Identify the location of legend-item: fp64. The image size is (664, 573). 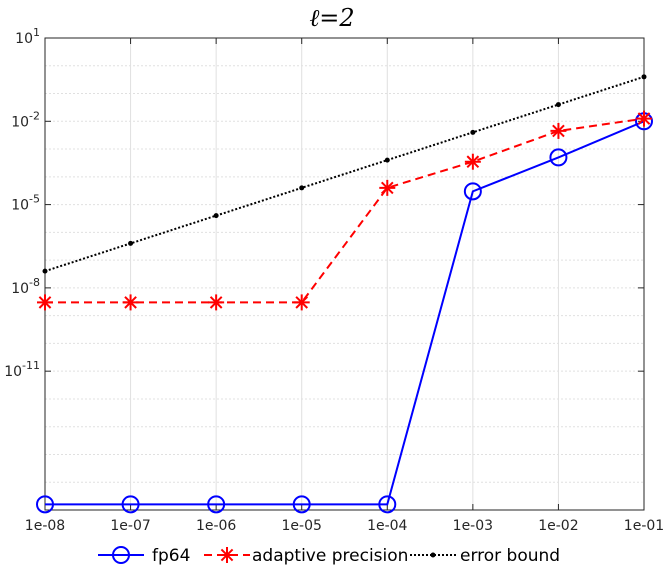
(144, 556).